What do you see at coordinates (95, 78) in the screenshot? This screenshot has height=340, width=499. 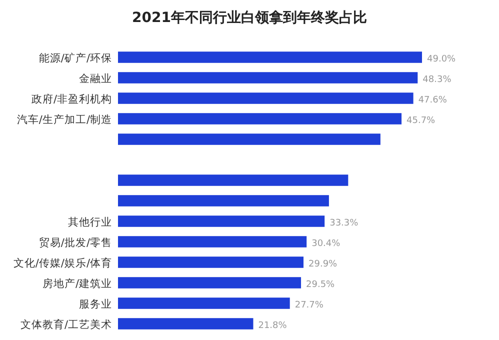 I see `y-tick-label: 金融业` at bounding box center [95, 78].